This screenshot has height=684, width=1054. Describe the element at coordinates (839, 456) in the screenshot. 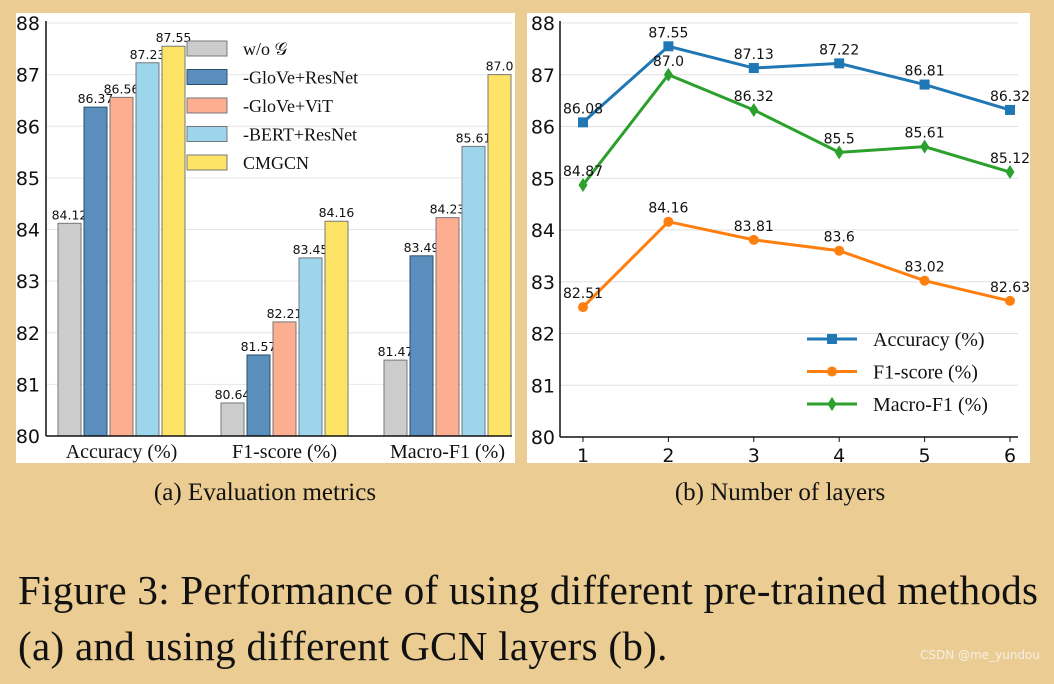

I see `x-tick-label: 4` at that location.